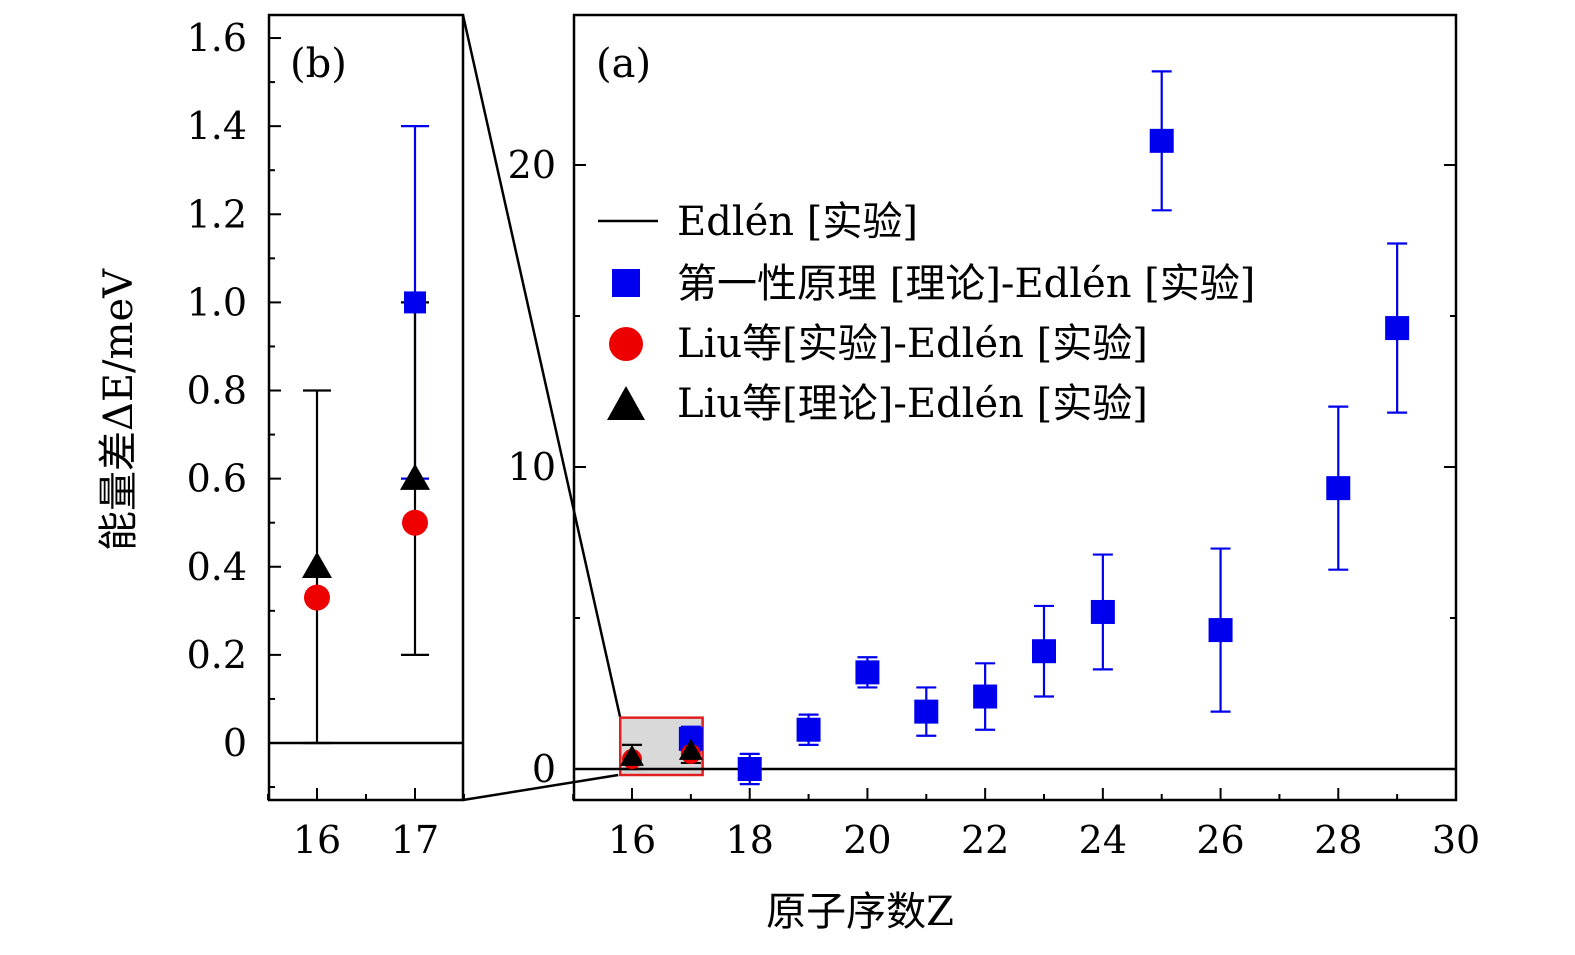 The height and width of the screenshot is (955, 1575). What do you see at coordinates (532, 467) in the screenshot?
I see `y-tick-label: 10` at bounding box center [532, 467].